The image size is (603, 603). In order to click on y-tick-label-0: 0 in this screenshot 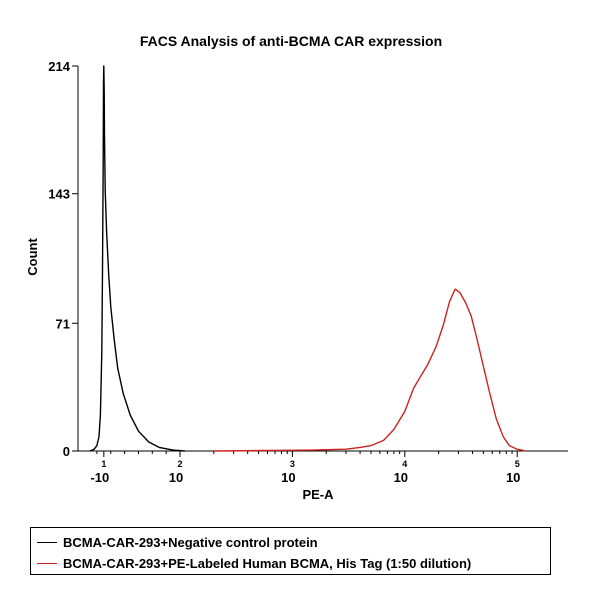, I will do `click(66, 451)`.